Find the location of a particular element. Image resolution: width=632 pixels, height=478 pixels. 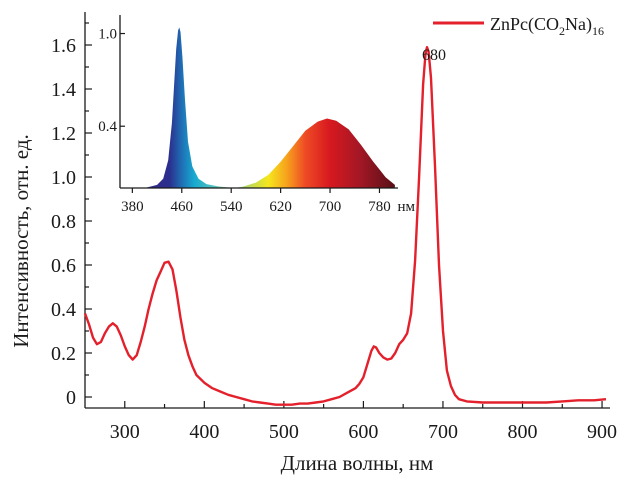

inset-area is located at coordinates (260, 108).